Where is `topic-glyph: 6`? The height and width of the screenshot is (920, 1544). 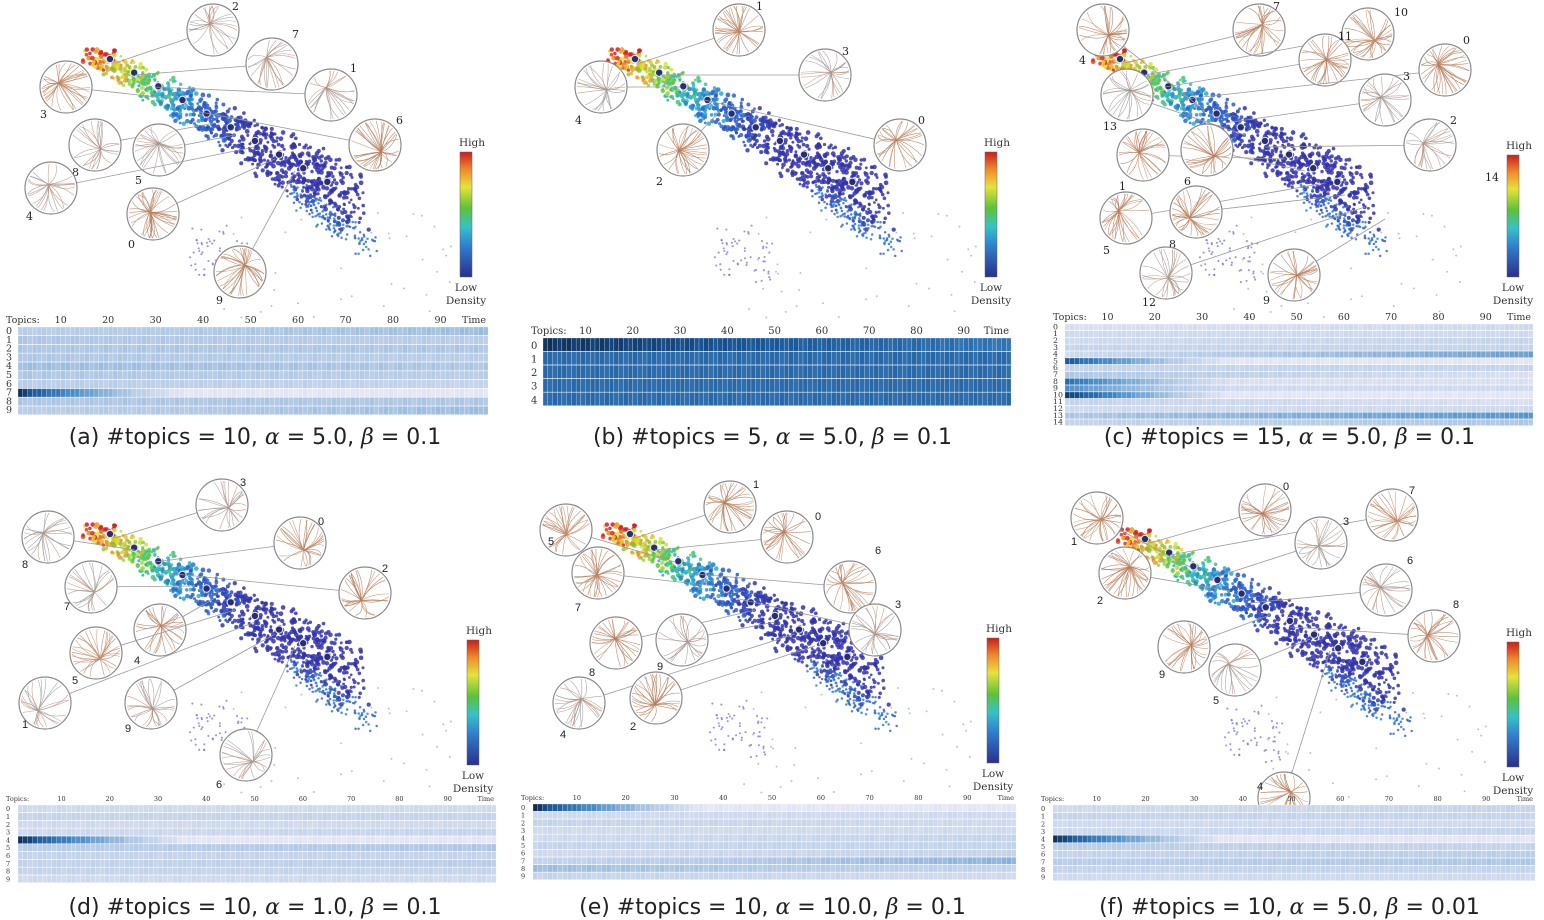 topic-glyph: 6 is located at coordinates (298, 141).